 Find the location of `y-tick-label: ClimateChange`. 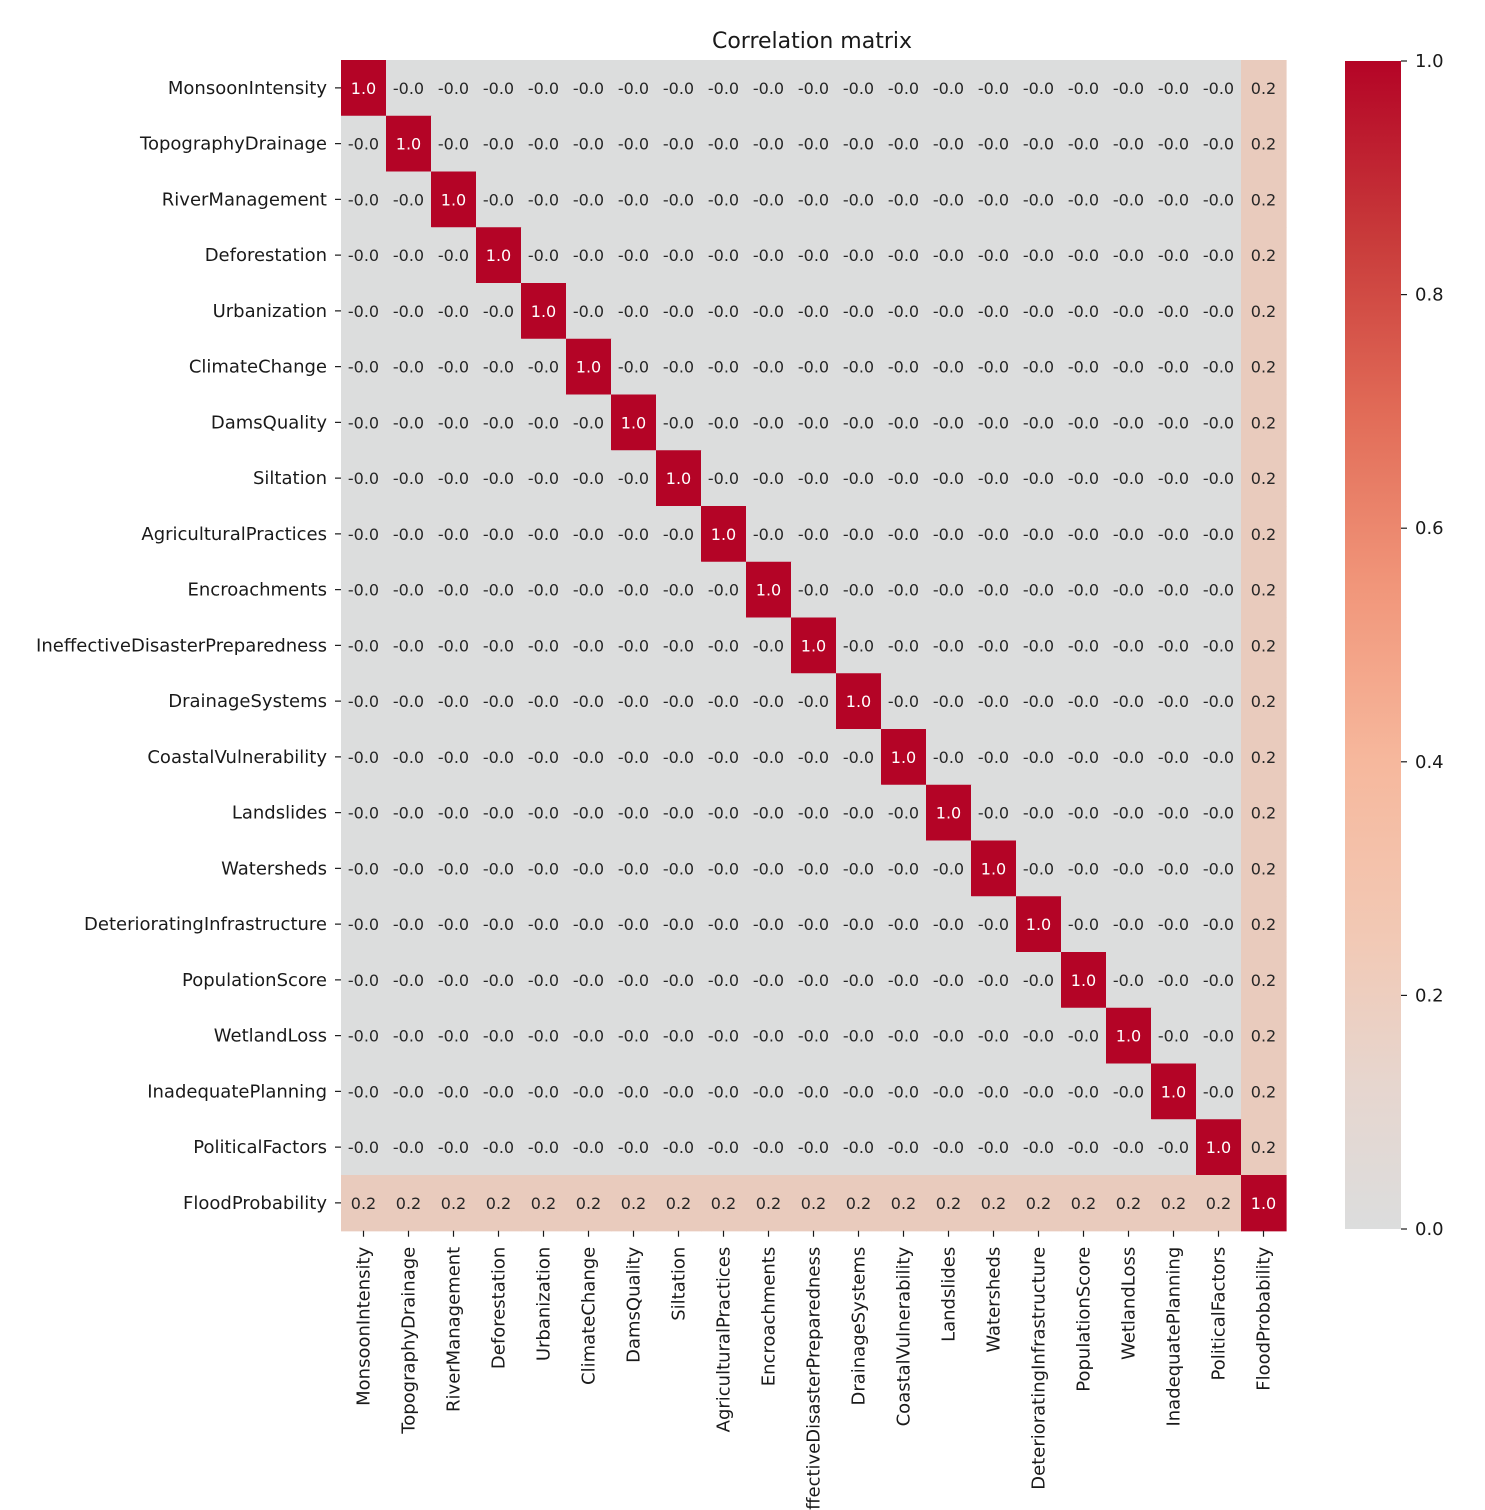

y-tick-label: ClimateChange is located at coordinates (258, 367).